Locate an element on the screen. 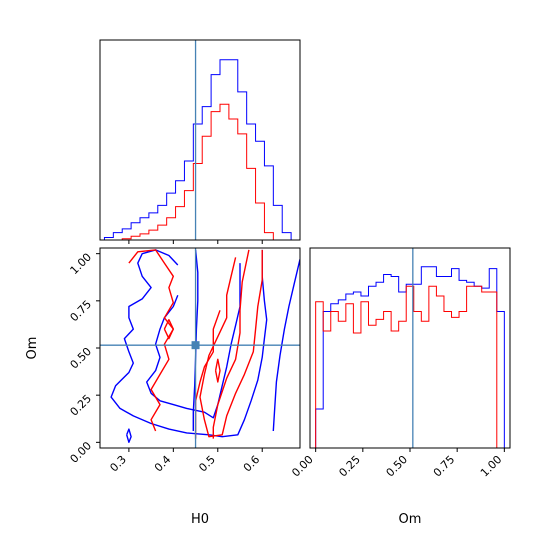 The width and height of the screenshot is (550, 550). h0-histogram-frame is located at coordinates (200, 140).